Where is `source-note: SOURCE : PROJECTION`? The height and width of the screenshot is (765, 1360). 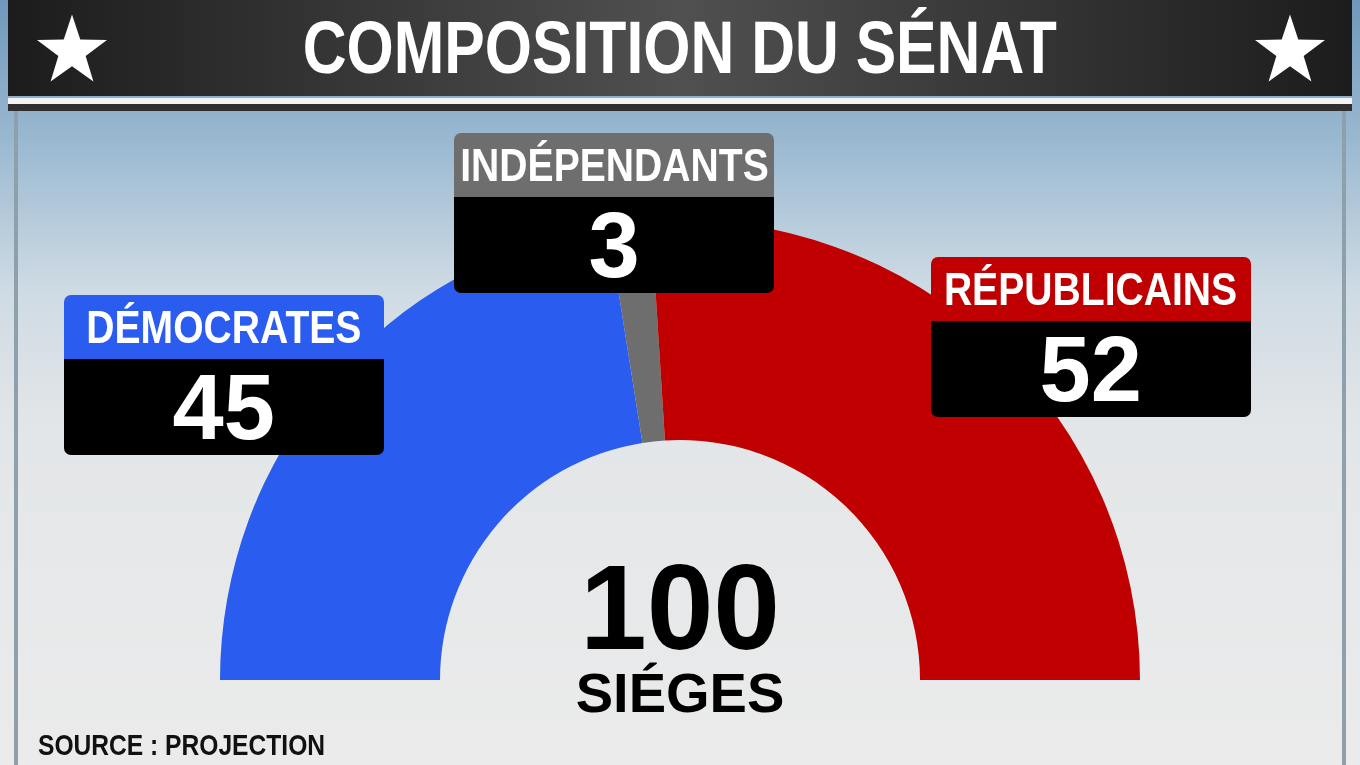 source-note: SOURCE : PROJECTION is located at coordinates (182, 744).